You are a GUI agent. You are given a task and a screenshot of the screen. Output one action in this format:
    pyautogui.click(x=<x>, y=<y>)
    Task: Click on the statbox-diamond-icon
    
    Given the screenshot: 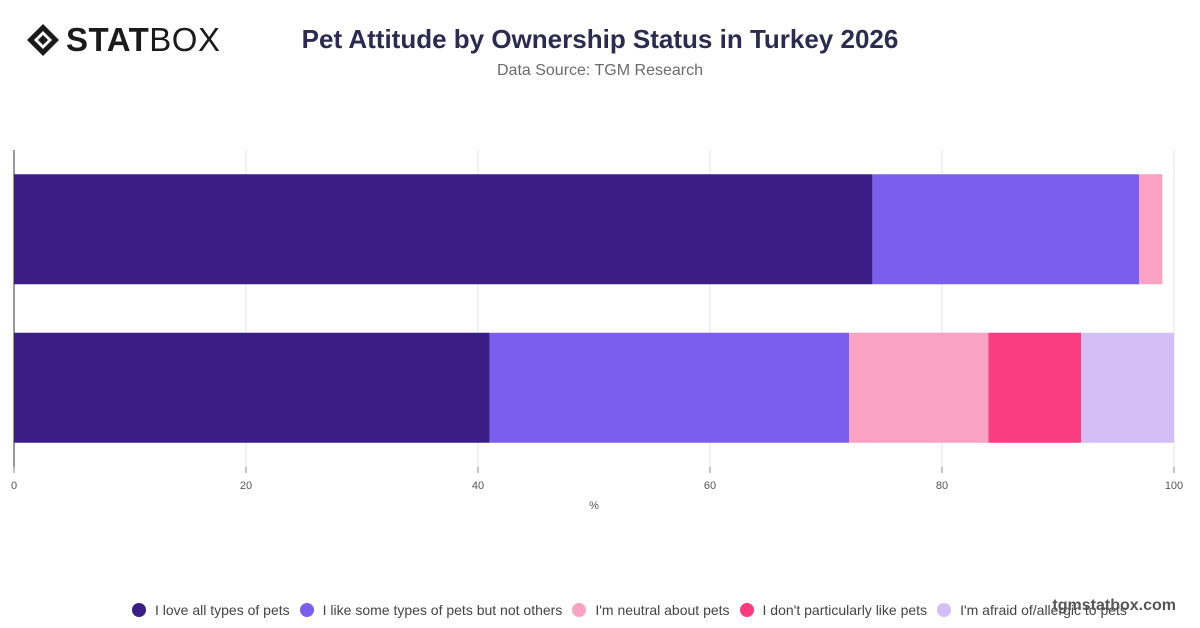 What is the action you would take?
    pyautogui.click(x=43, y=40)
    